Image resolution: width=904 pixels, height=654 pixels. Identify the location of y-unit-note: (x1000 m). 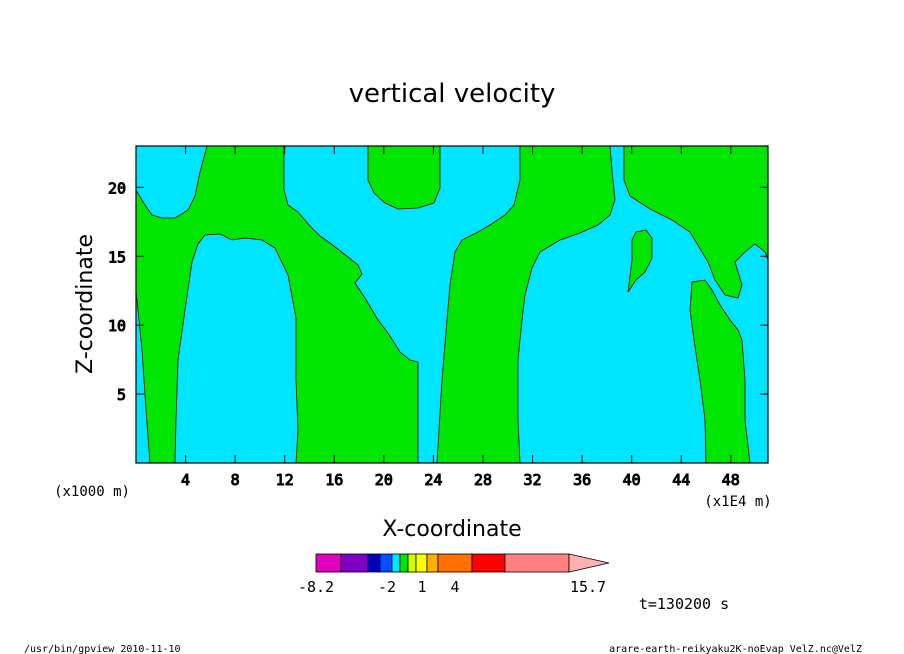
(92, 492).